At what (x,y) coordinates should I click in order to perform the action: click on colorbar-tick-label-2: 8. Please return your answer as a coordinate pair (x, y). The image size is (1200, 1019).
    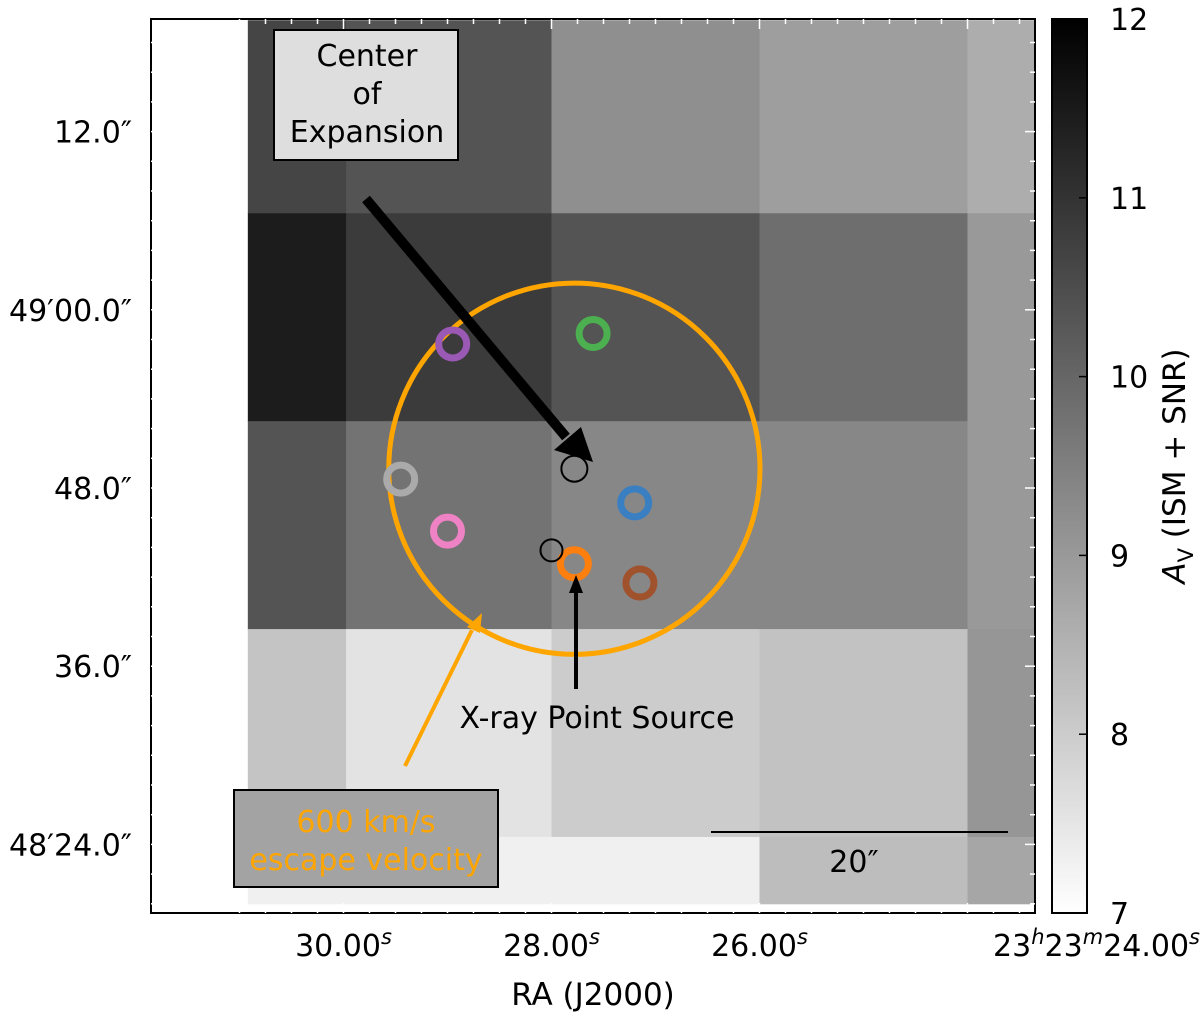
    Looking at the image, I should click on (1119, 735).